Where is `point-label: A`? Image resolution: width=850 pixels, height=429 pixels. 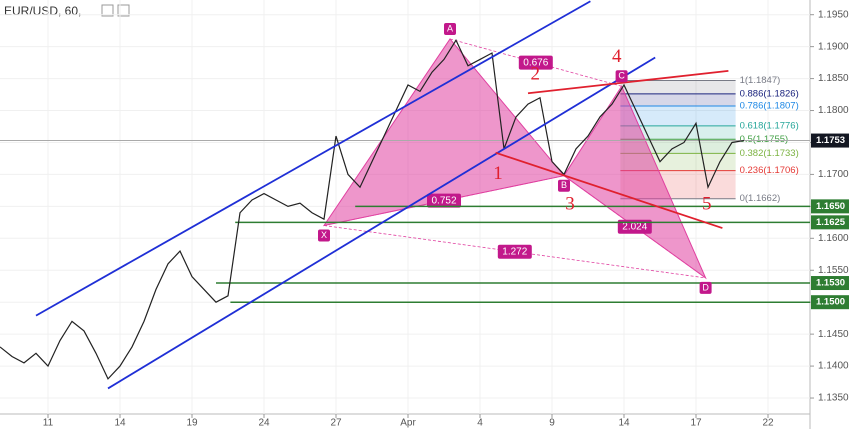 point-label: A is located at coordinates (450, 28).